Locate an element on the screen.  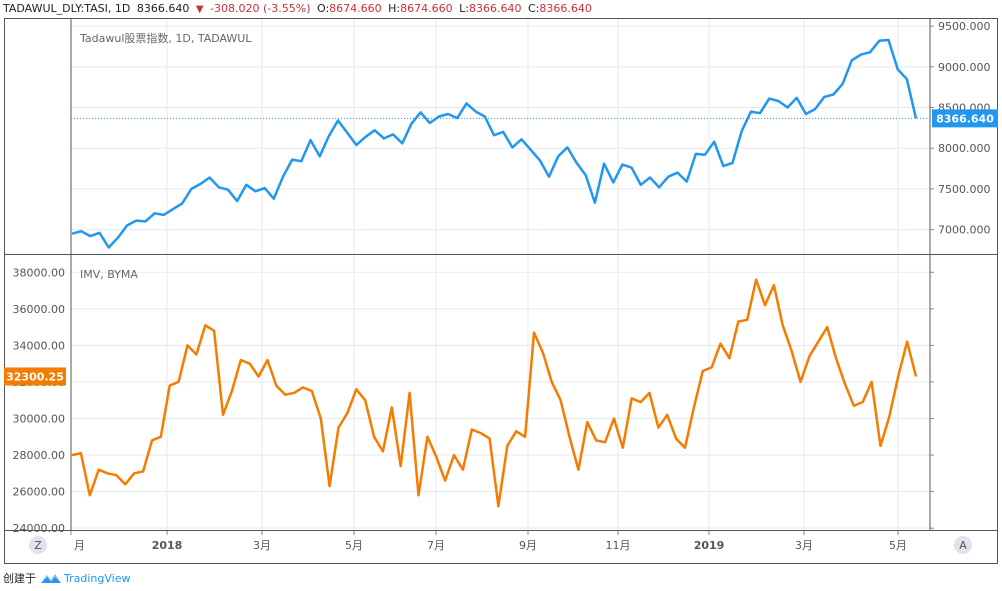
auto-scale-button: A is located at coordinates (963, 545).